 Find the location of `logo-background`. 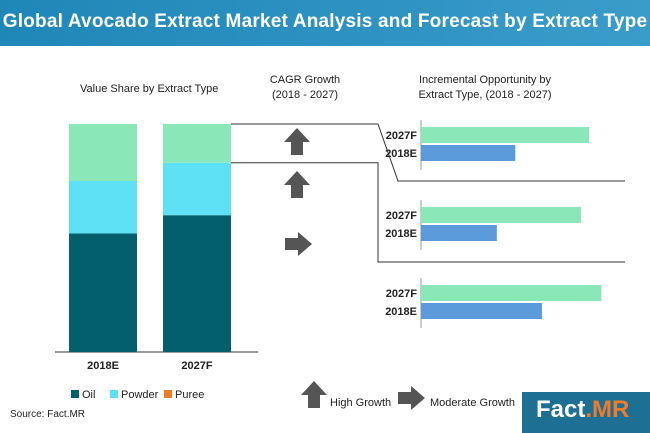

logo-background is located at coordinates (586, 412).